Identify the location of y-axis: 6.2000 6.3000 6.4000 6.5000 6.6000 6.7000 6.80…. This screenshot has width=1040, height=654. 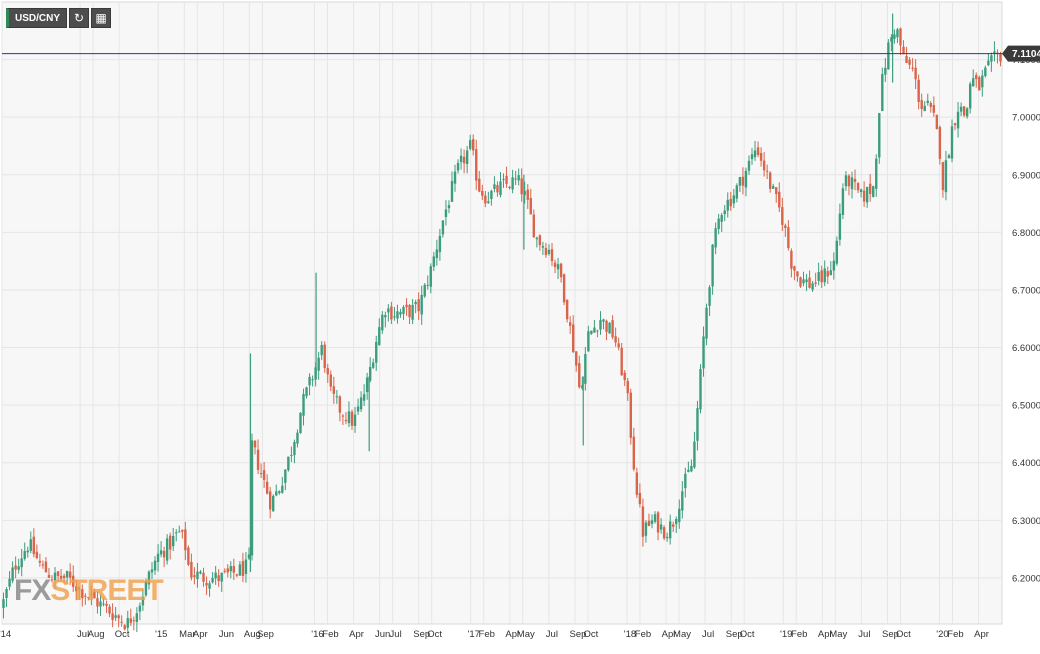
(1026, 319).